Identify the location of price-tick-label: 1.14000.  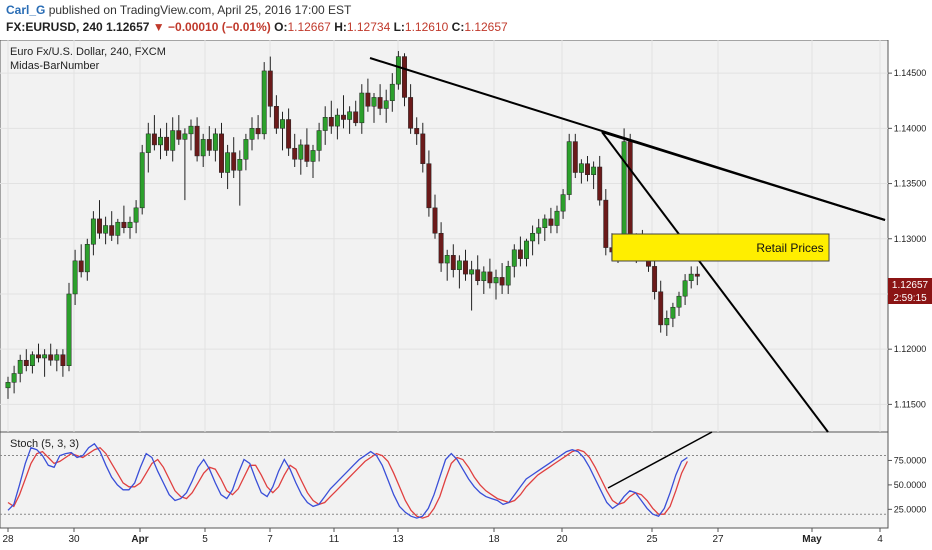
(910, 128).